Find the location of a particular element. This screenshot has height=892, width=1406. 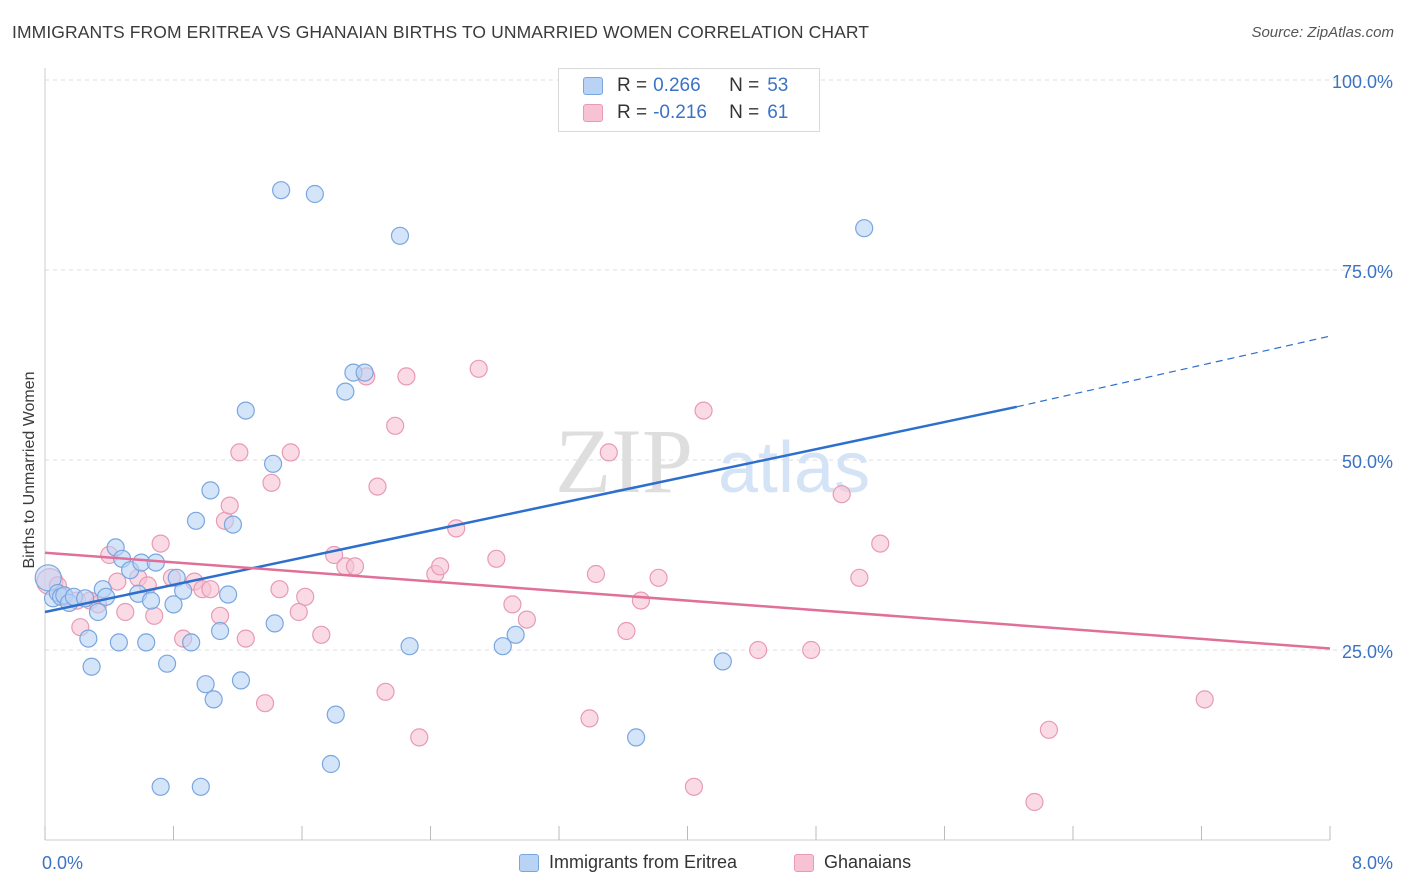

stats-legend: R = 0.266 N = 53 R = -0.216 N = 61 is located at coordinates (689, 100).